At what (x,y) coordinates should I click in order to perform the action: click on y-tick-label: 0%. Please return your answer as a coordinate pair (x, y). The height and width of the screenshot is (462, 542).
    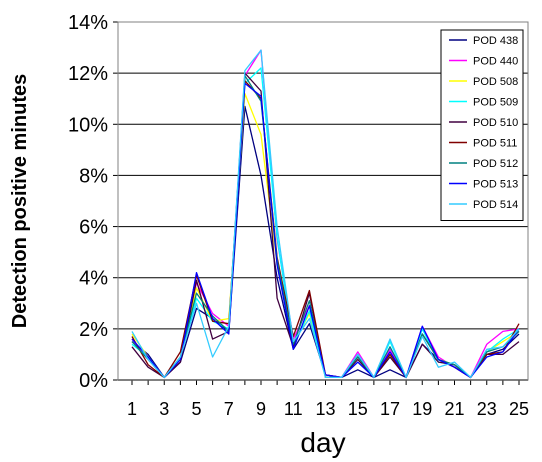
    Looking at the image, I should click on (93, 381).